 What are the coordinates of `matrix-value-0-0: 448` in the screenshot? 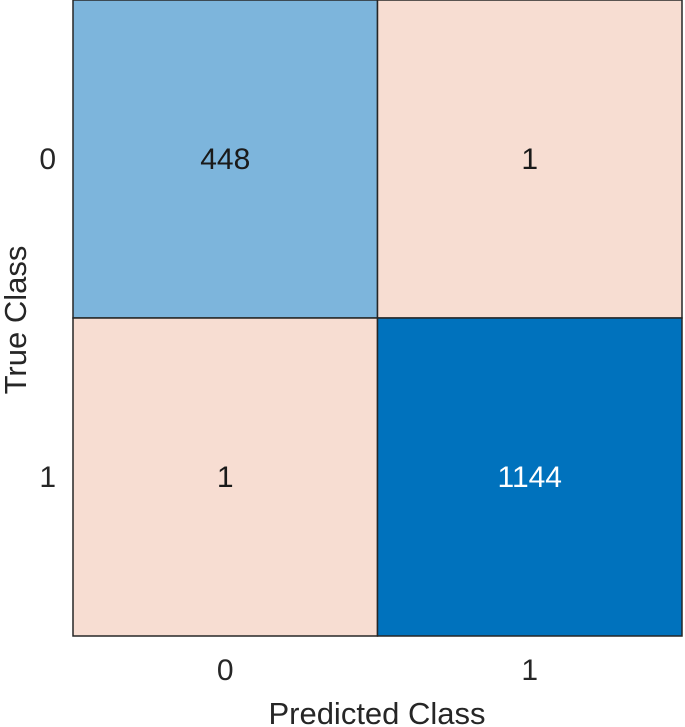 It's located at (225, 159).